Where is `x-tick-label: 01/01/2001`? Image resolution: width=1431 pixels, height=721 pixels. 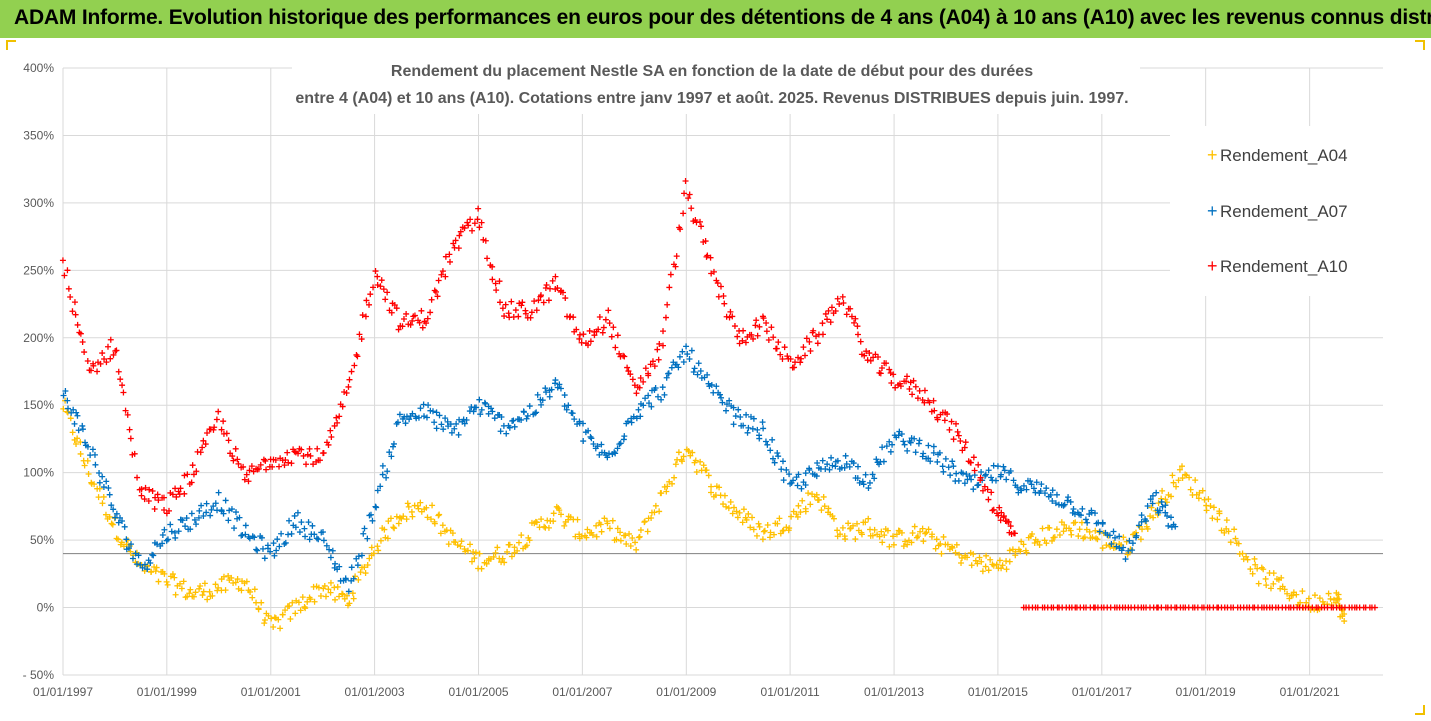 x-tick-label: 01/01/2001 is located at coordinates (271, 692).